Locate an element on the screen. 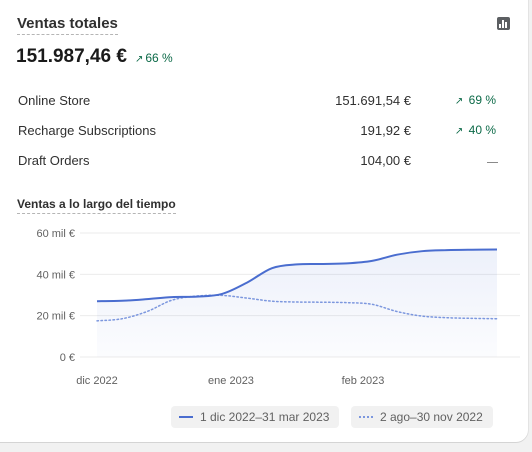 The image size is (532, 452). channel-delta-value: 69 % is located at coordinates (482, 100).